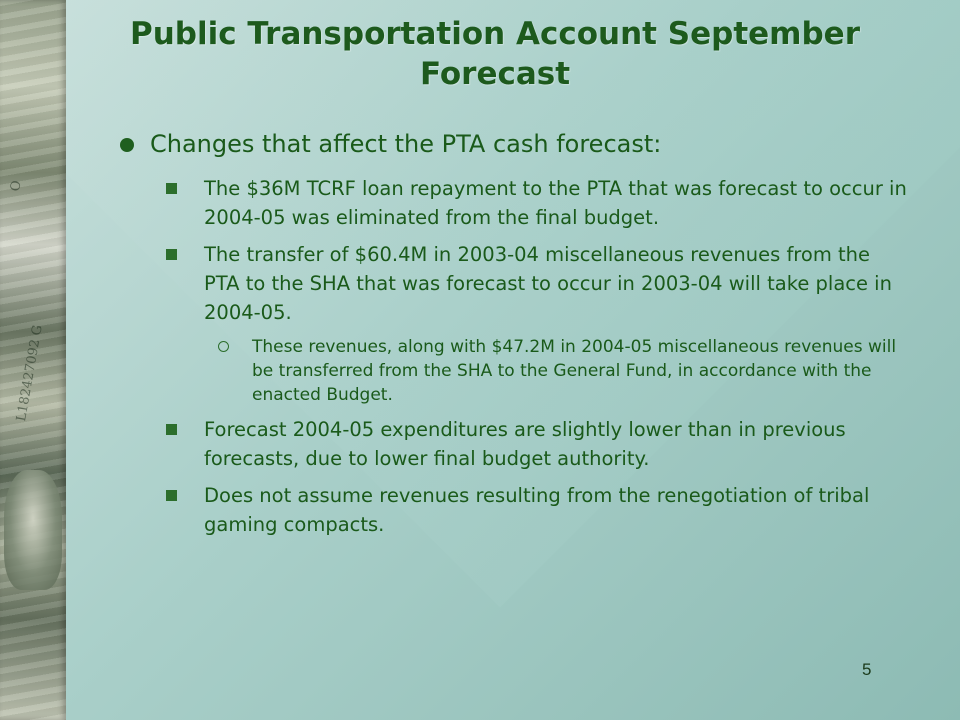  What do you see at coordinates (127, 145) in the screenshot?
I see `round-bullet-icon` at bounding box center [127, 145].